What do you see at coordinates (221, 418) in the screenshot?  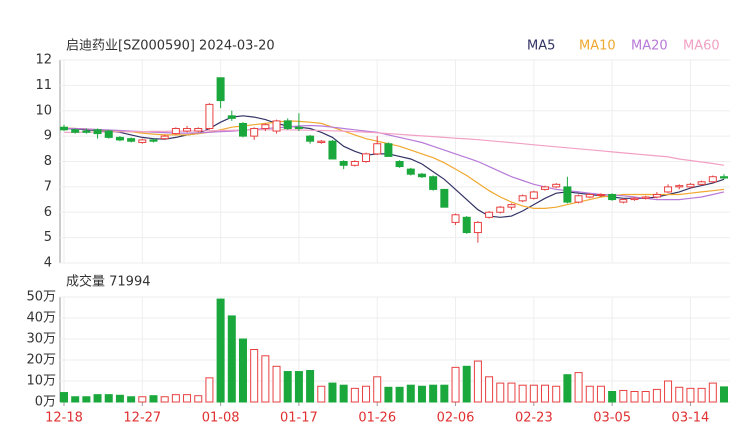 I see `x-tick-label: 01-08` at bounding box center [221, 418].